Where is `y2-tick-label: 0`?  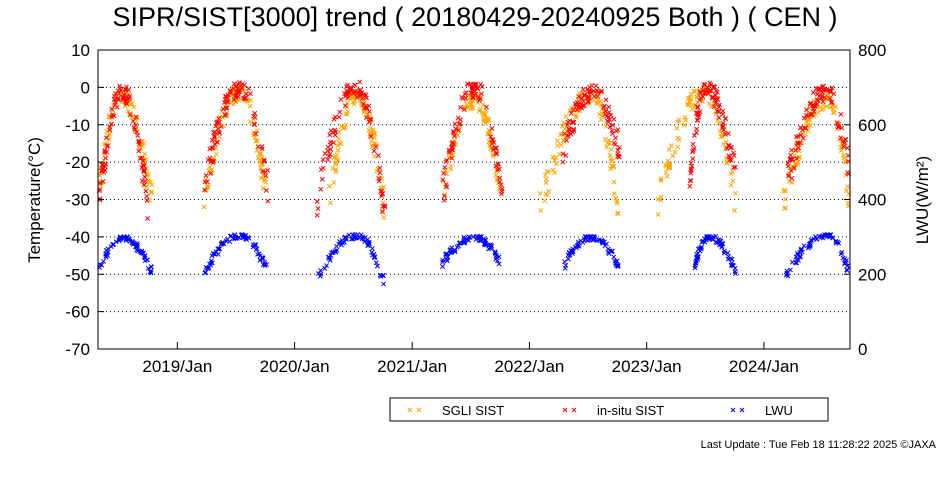 y2-tick-label: 0 is located at coordinates (862, 349).